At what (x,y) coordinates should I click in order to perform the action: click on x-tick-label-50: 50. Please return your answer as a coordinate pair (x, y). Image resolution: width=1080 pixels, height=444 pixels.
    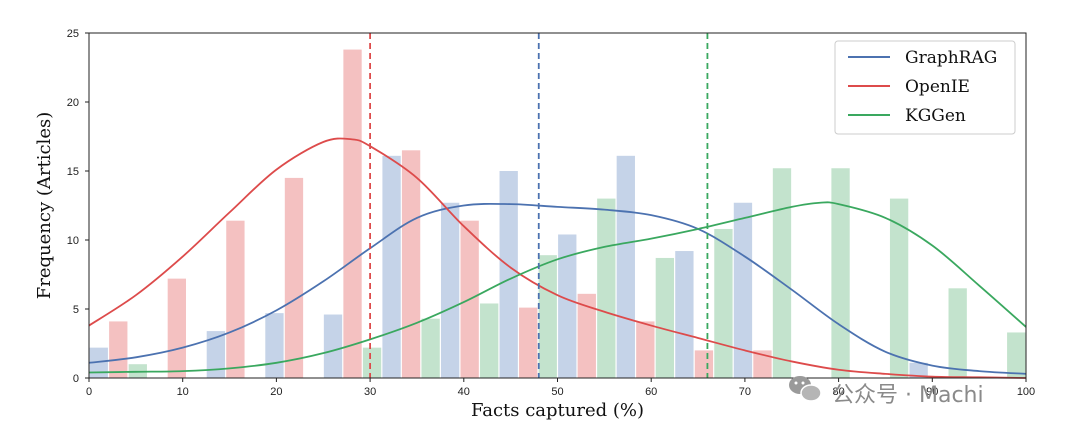
    Looking at the image, I should click on (557, 392).